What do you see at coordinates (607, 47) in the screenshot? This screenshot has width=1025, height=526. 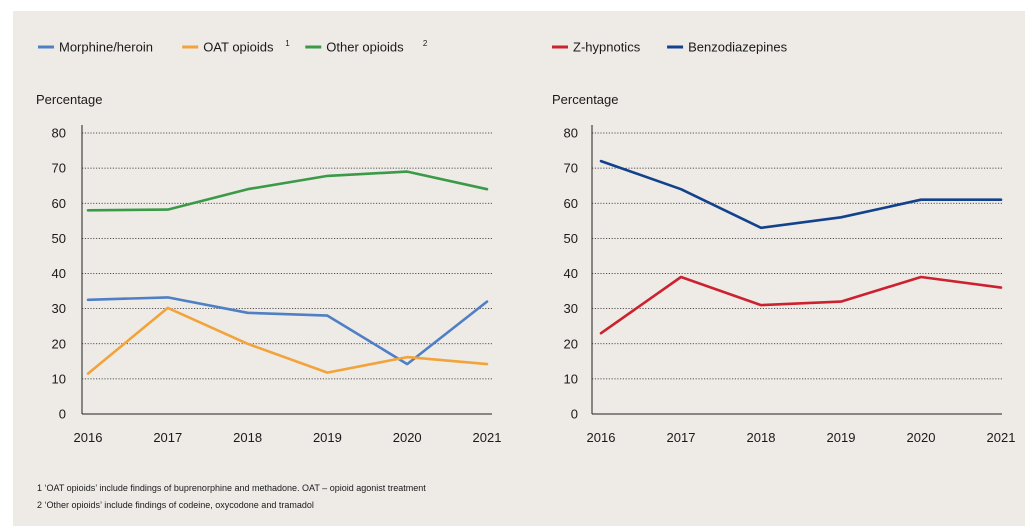 I see `legend-label-1-0: Z-hypnotics` at bounding box center [607, 47].